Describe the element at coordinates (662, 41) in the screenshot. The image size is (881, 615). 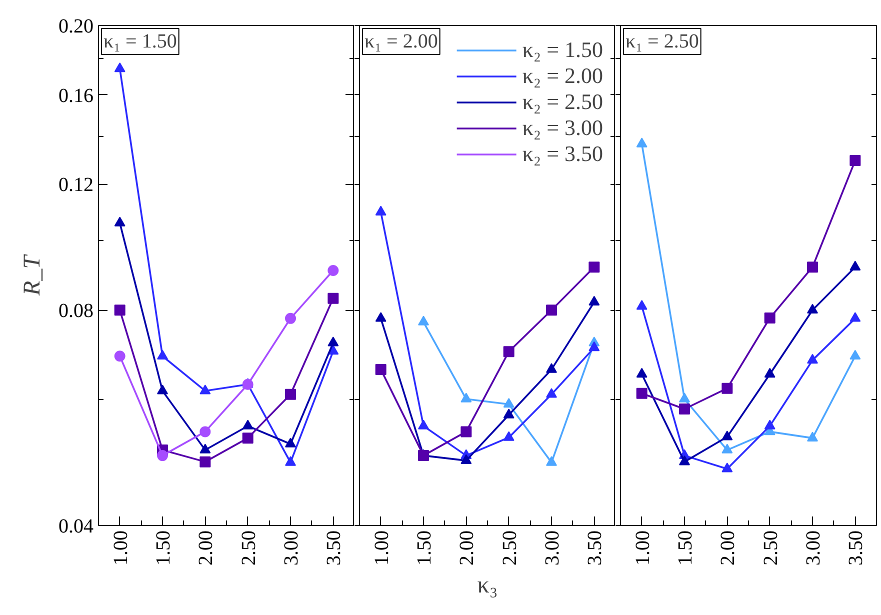
I see `chart-title: κ₁ = 2.50` at that location.